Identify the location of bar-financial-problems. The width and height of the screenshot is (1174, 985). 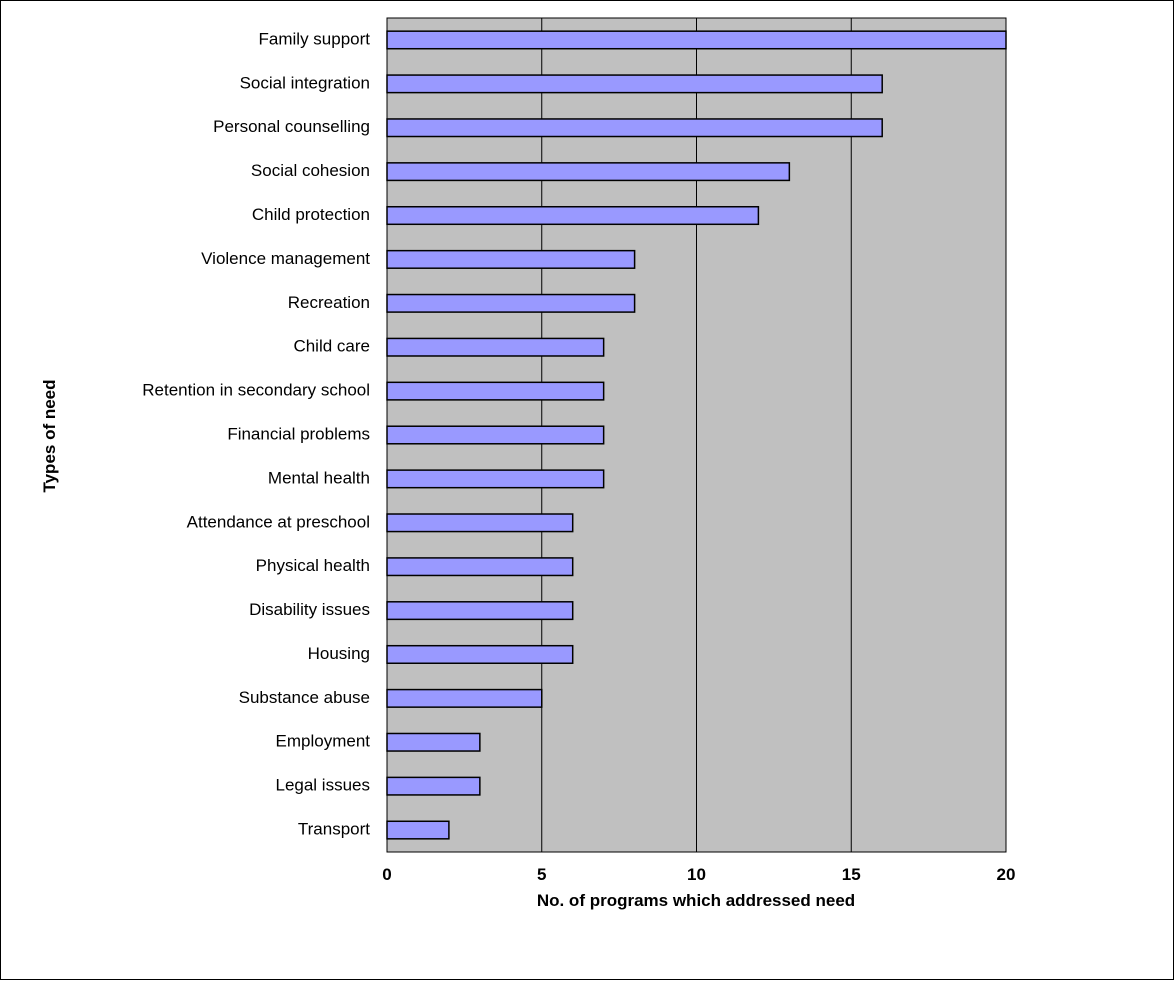
(495, 435).